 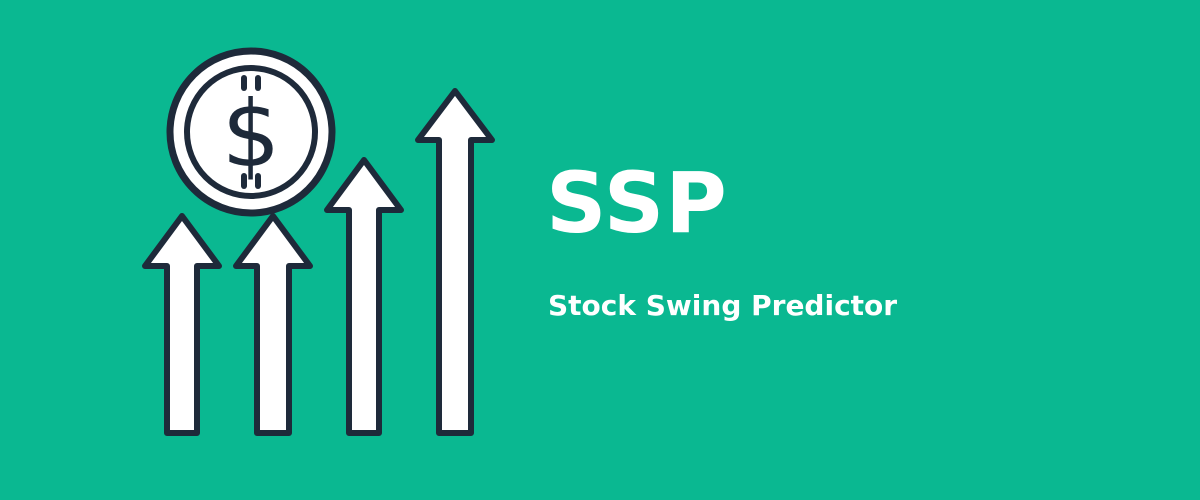 I want to click on coin-dollar-symbol: $, so click(x=251, y=134).